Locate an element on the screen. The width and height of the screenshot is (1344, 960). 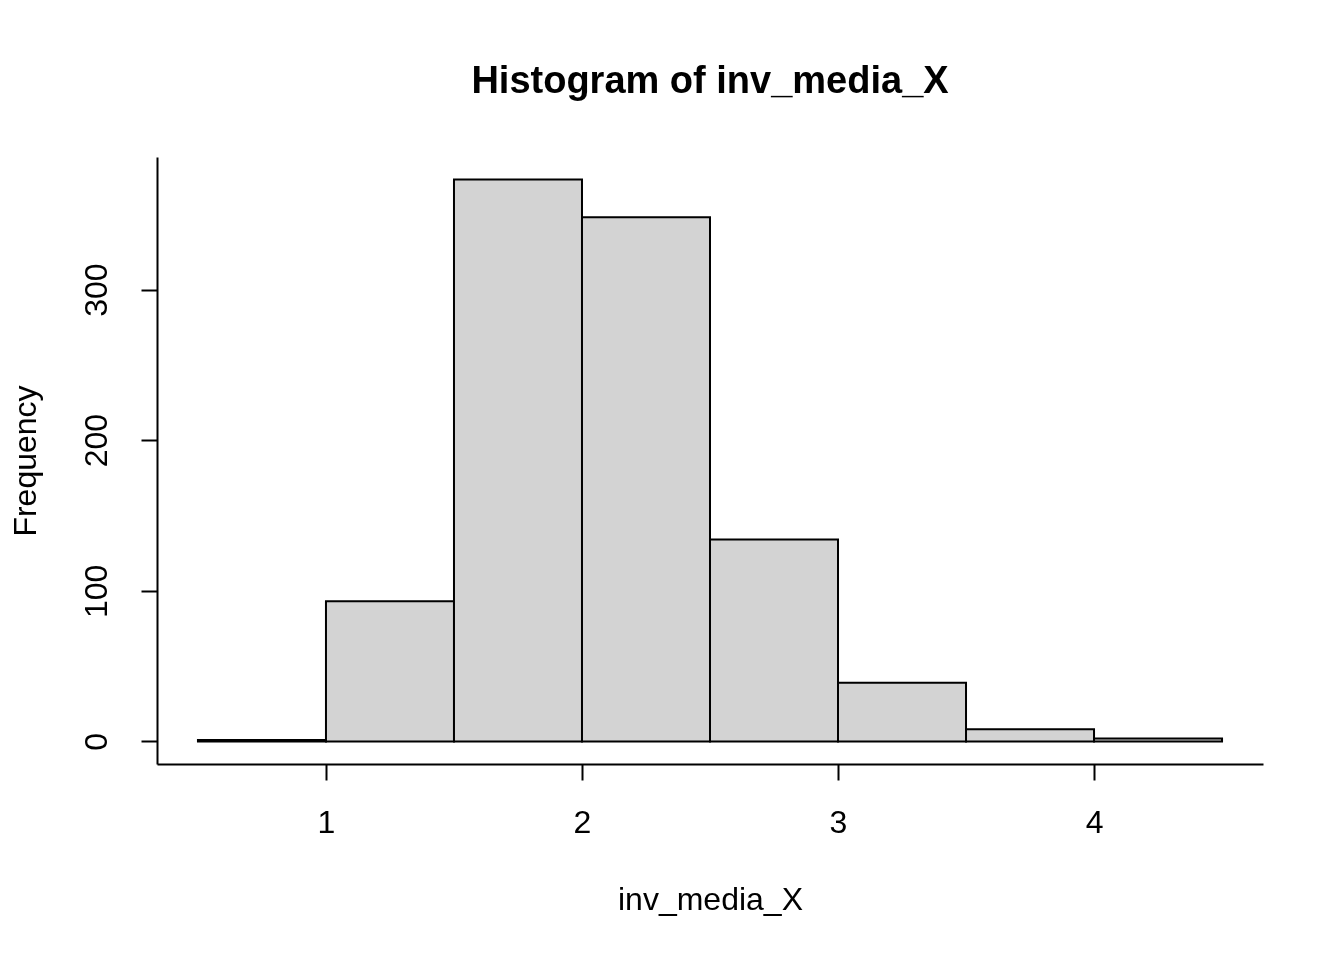
y-tick-label: 200 is located at coordinates (95, 440).